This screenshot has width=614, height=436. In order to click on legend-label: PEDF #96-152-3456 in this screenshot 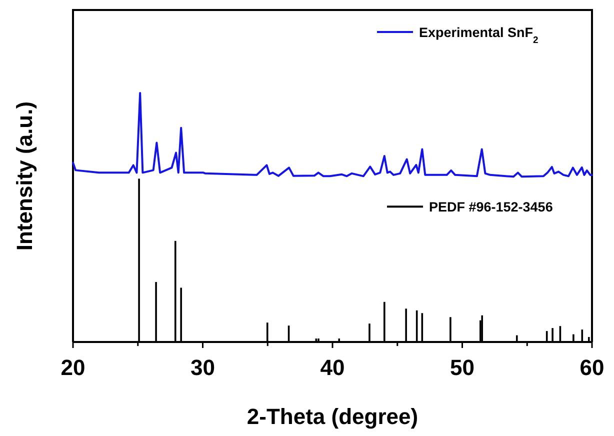, I will do `click(491, 207)`.